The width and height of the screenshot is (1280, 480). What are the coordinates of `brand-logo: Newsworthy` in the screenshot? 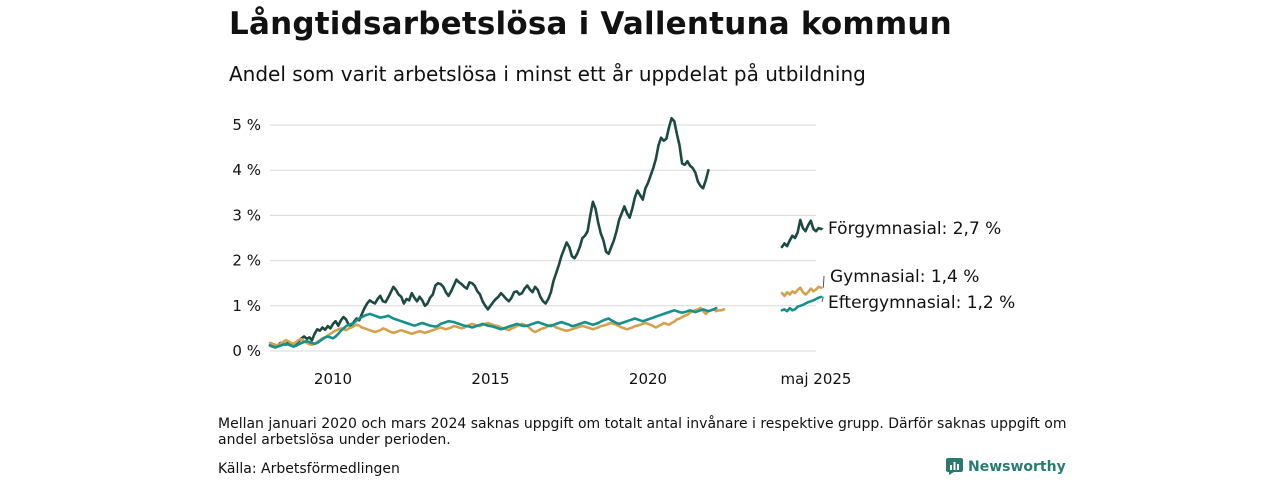 It's located at (1006, 466).